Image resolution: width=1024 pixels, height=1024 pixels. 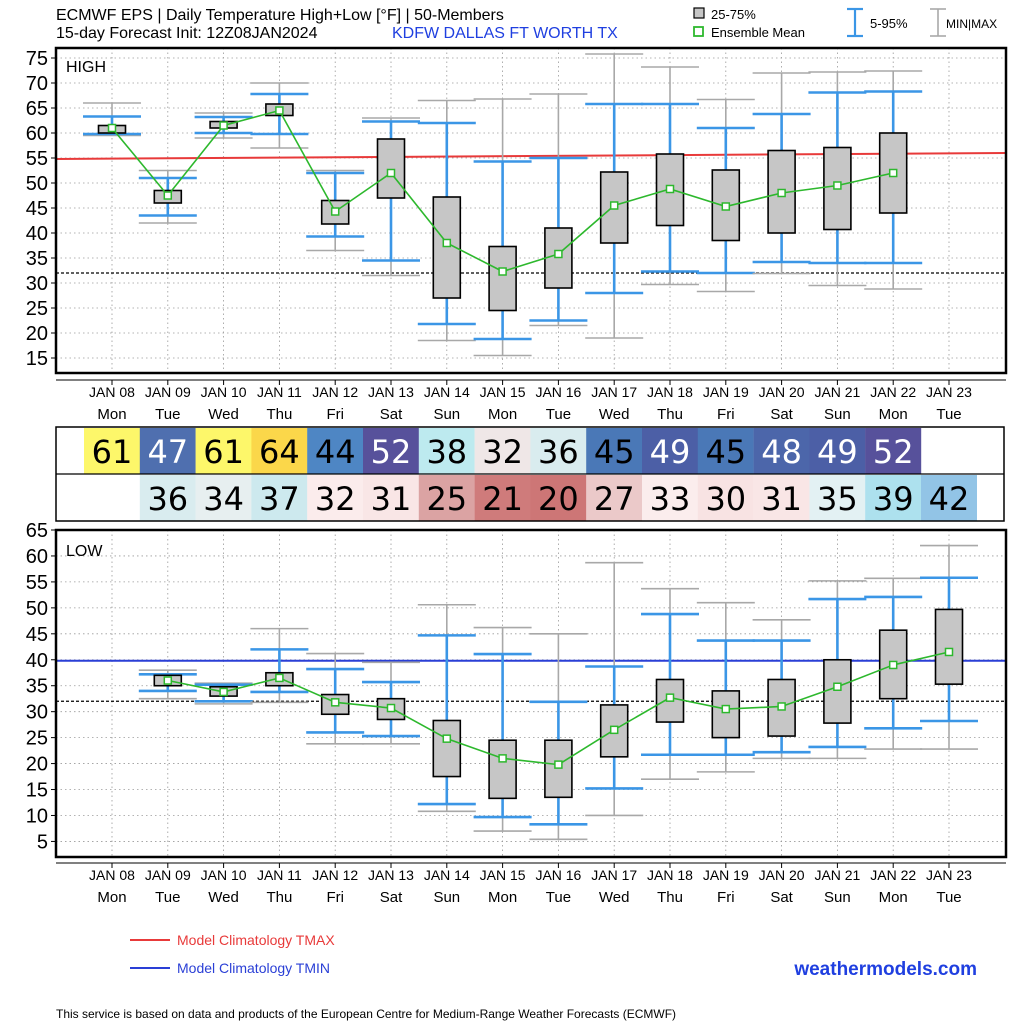 What do you see at coordinates (253, 968) in the screenshot?
I see `tmin-legend-label: Model Climatology TMIN` at bounding box center [253, 968].